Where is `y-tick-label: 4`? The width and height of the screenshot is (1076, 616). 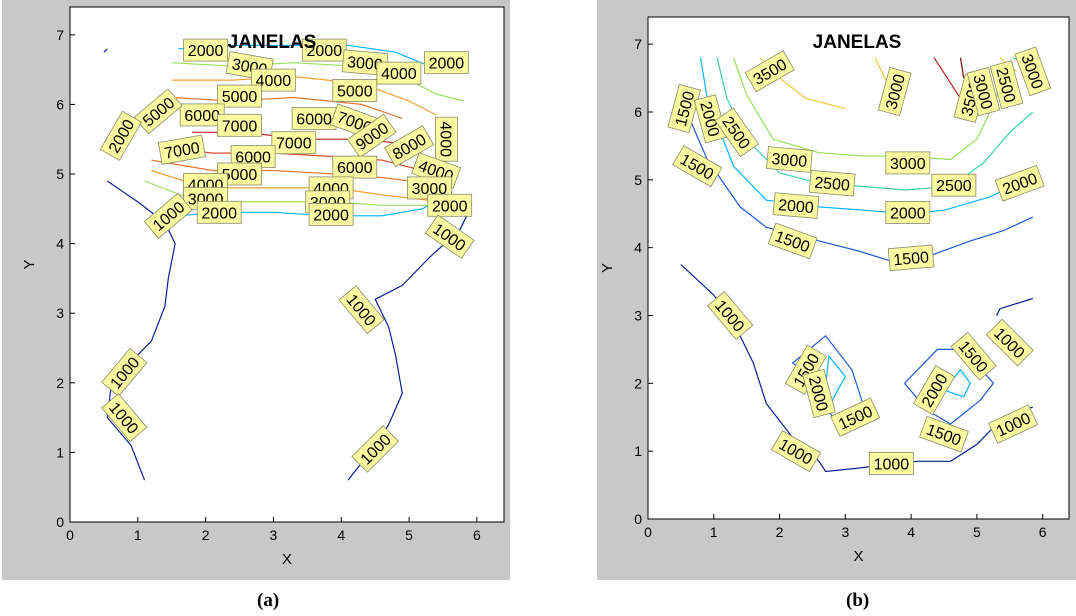
y-tick-label: 4 is located at coordinates (638, 248).